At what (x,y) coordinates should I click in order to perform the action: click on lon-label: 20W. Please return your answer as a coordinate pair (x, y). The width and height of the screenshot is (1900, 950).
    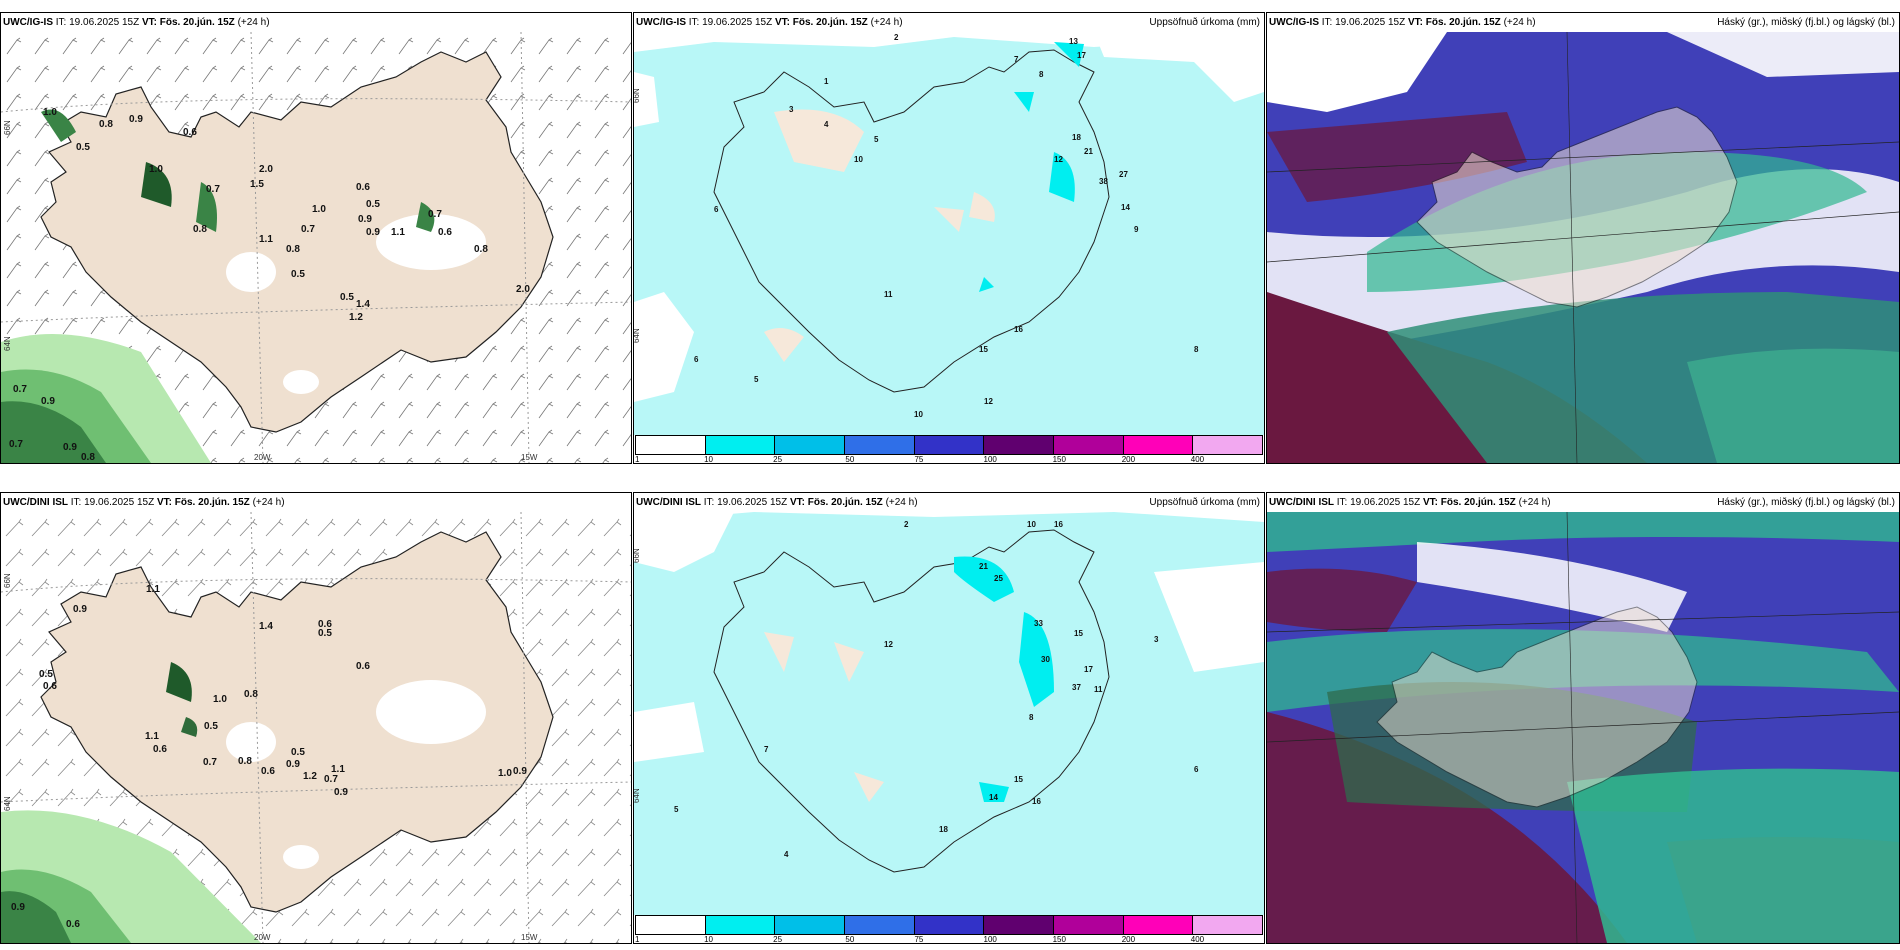
    Looking at the image, I should click on (262, 937).